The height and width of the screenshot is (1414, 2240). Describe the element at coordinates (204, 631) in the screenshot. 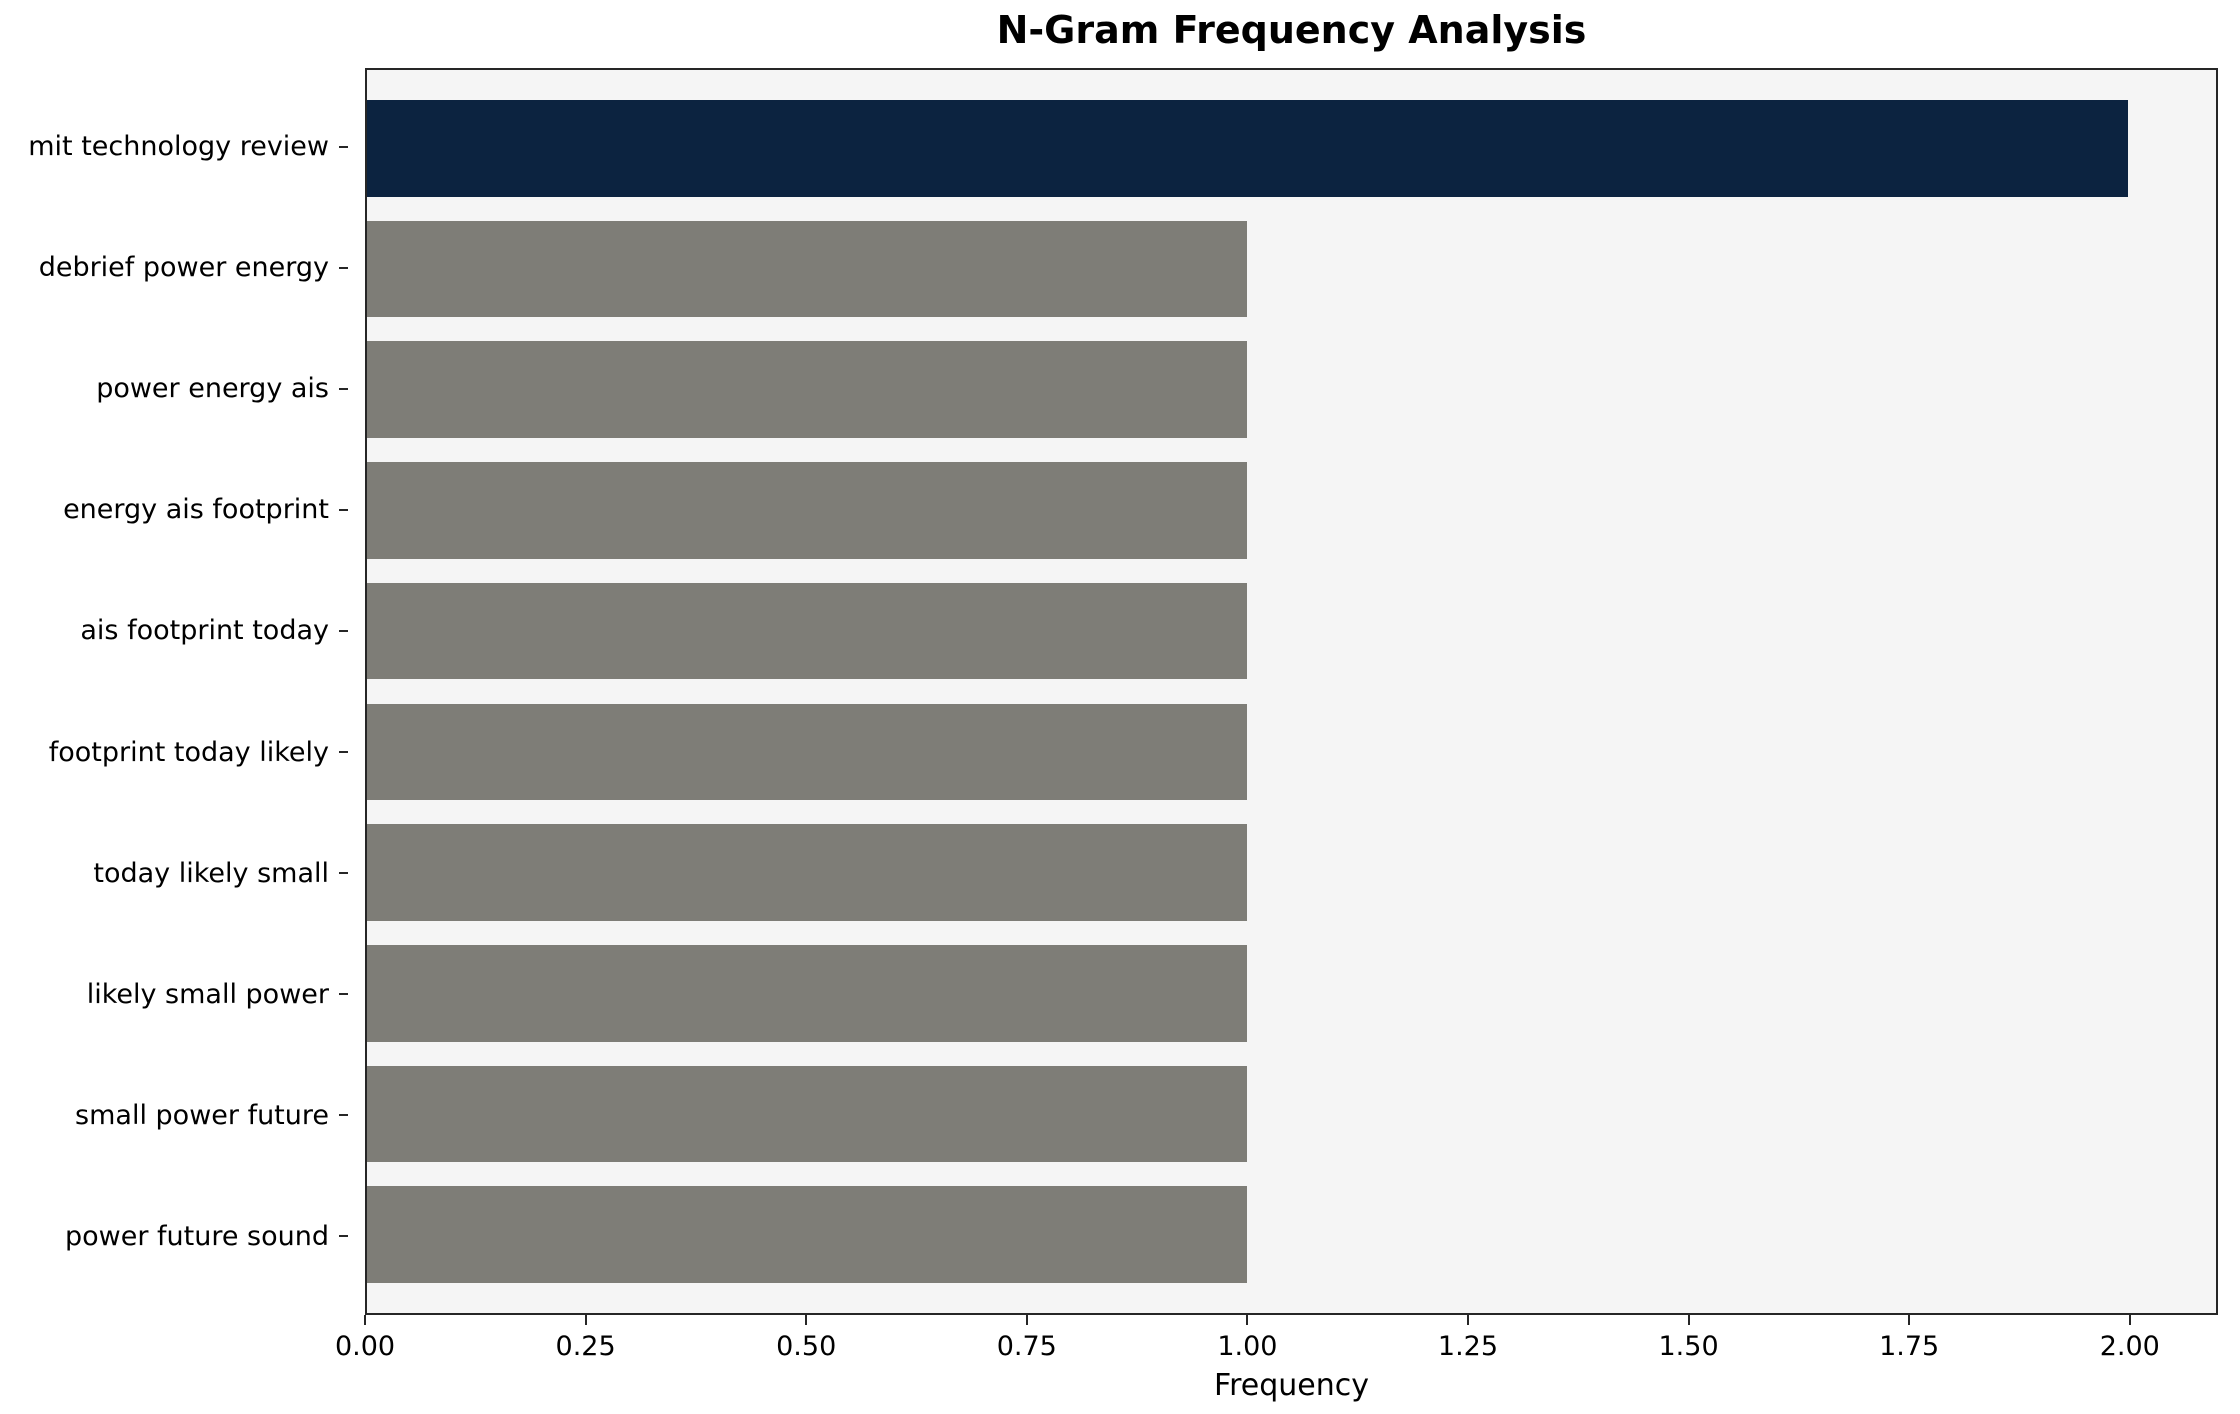

I see `y-tick-label: ais footprint today` at that location.